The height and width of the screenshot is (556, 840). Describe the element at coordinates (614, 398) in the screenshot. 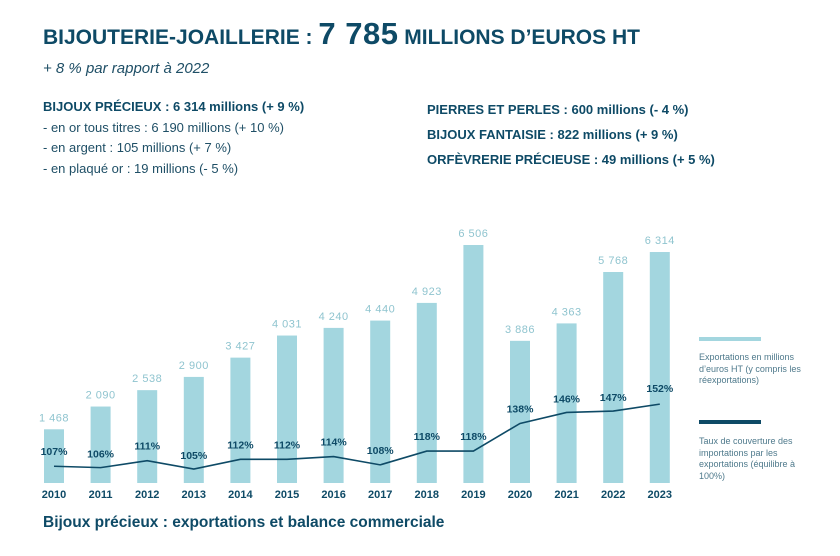

I see `line-value-label: 147%` at that location.